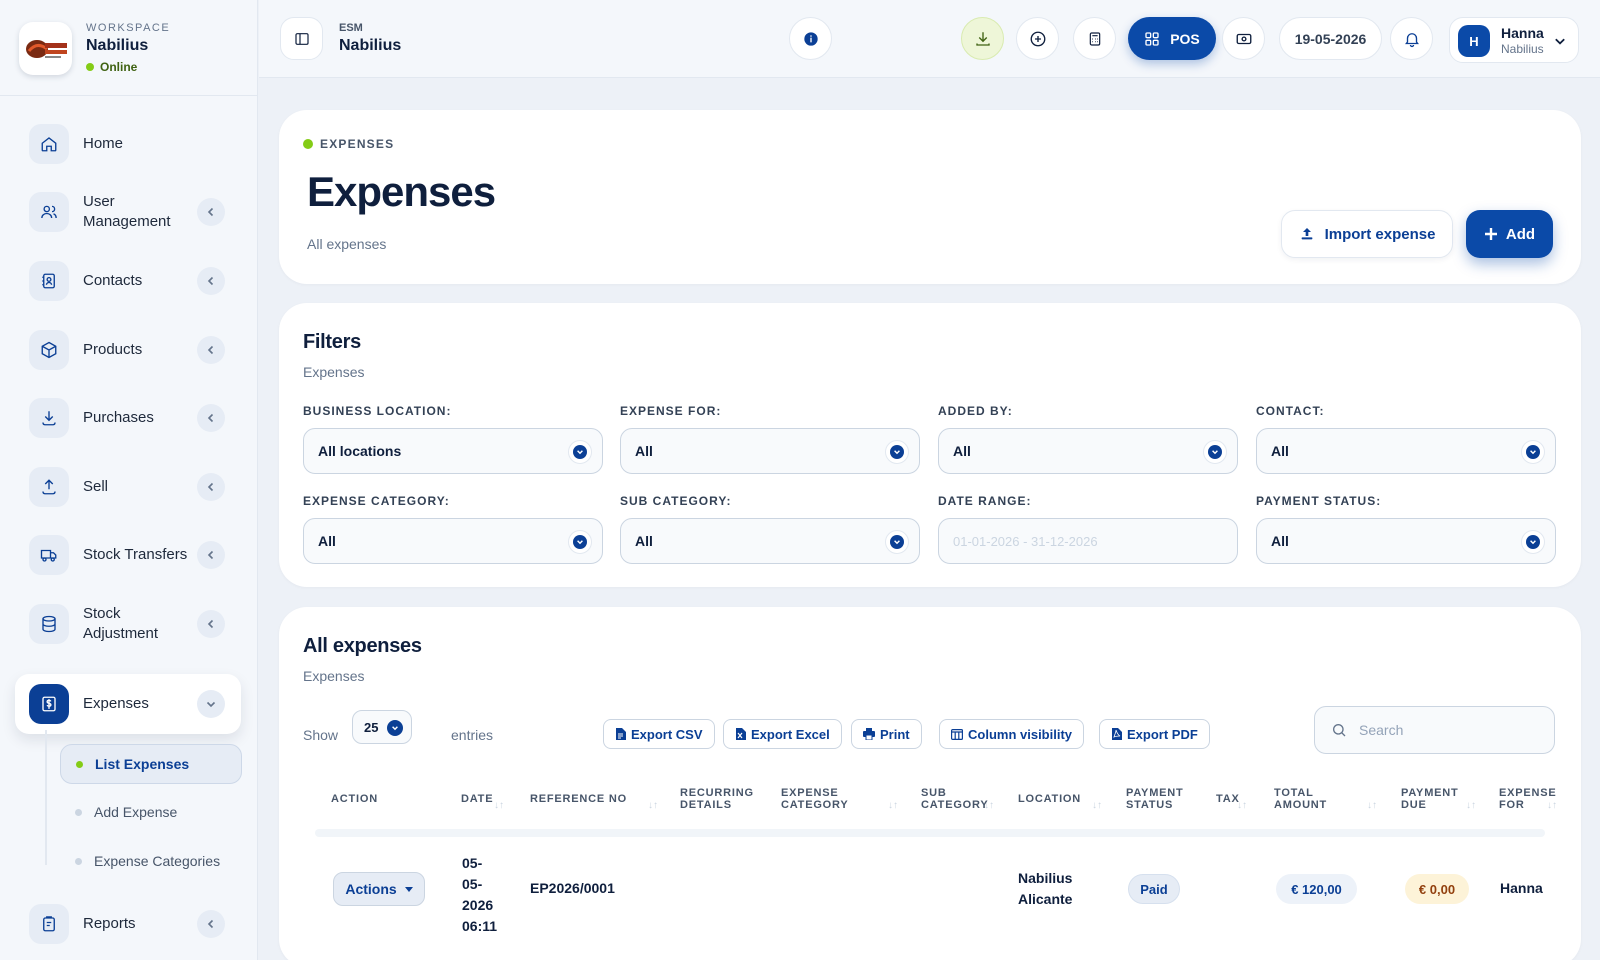 Image resolution: width=1600 pixels, height=960 pixels. I want to click on column-header-total-amount: TOTAL AMOUNT, so click(1301, 799).